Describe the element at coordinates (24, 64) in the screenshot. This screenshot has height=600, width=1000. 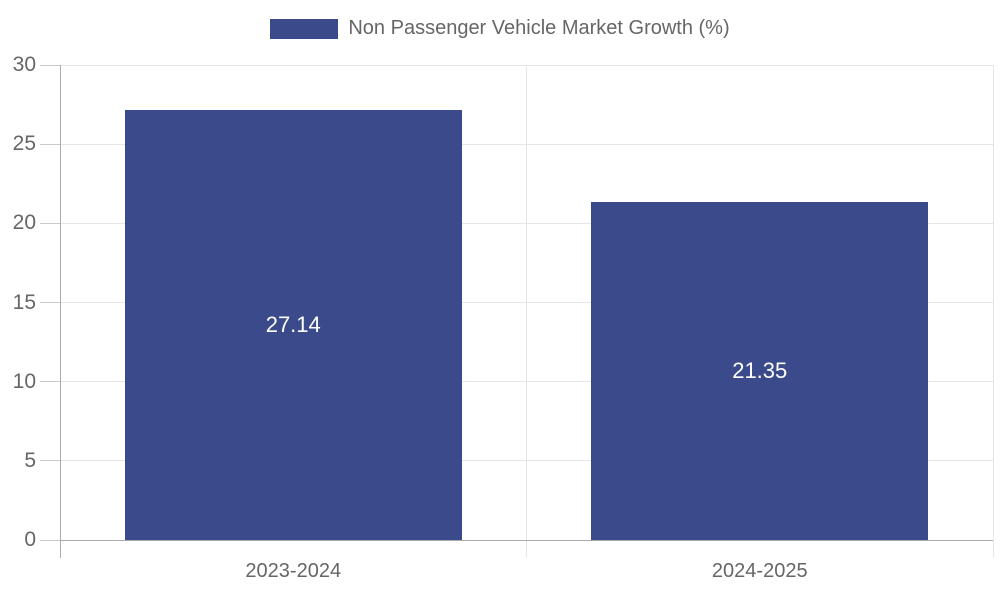
I see `y-tick-label: 30` at that location.